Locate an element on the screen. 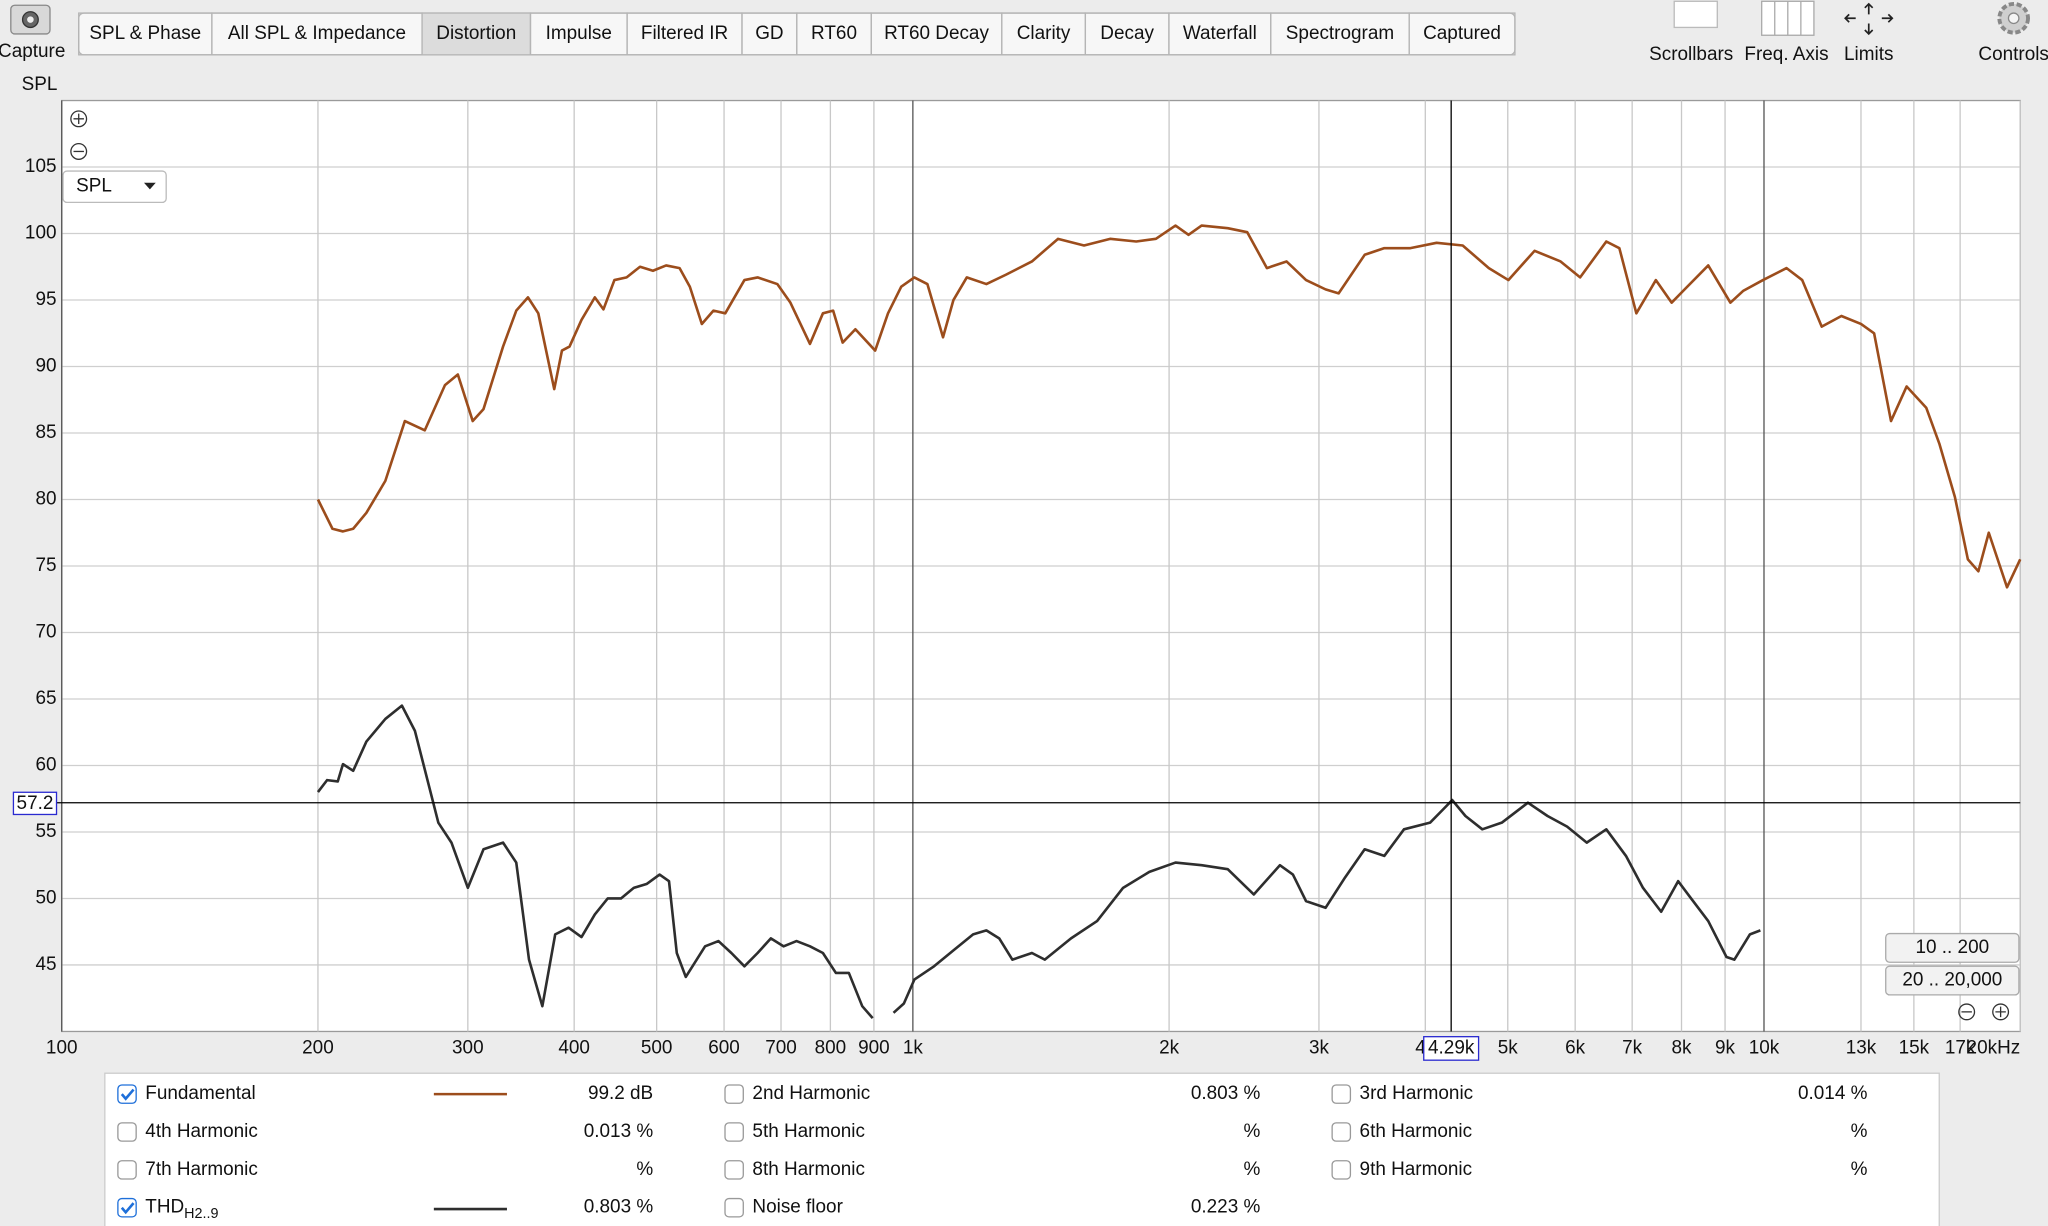 This screenshot has width=2048, height=1226. y-tick-label: 100 is located at coordinates (41, 233).